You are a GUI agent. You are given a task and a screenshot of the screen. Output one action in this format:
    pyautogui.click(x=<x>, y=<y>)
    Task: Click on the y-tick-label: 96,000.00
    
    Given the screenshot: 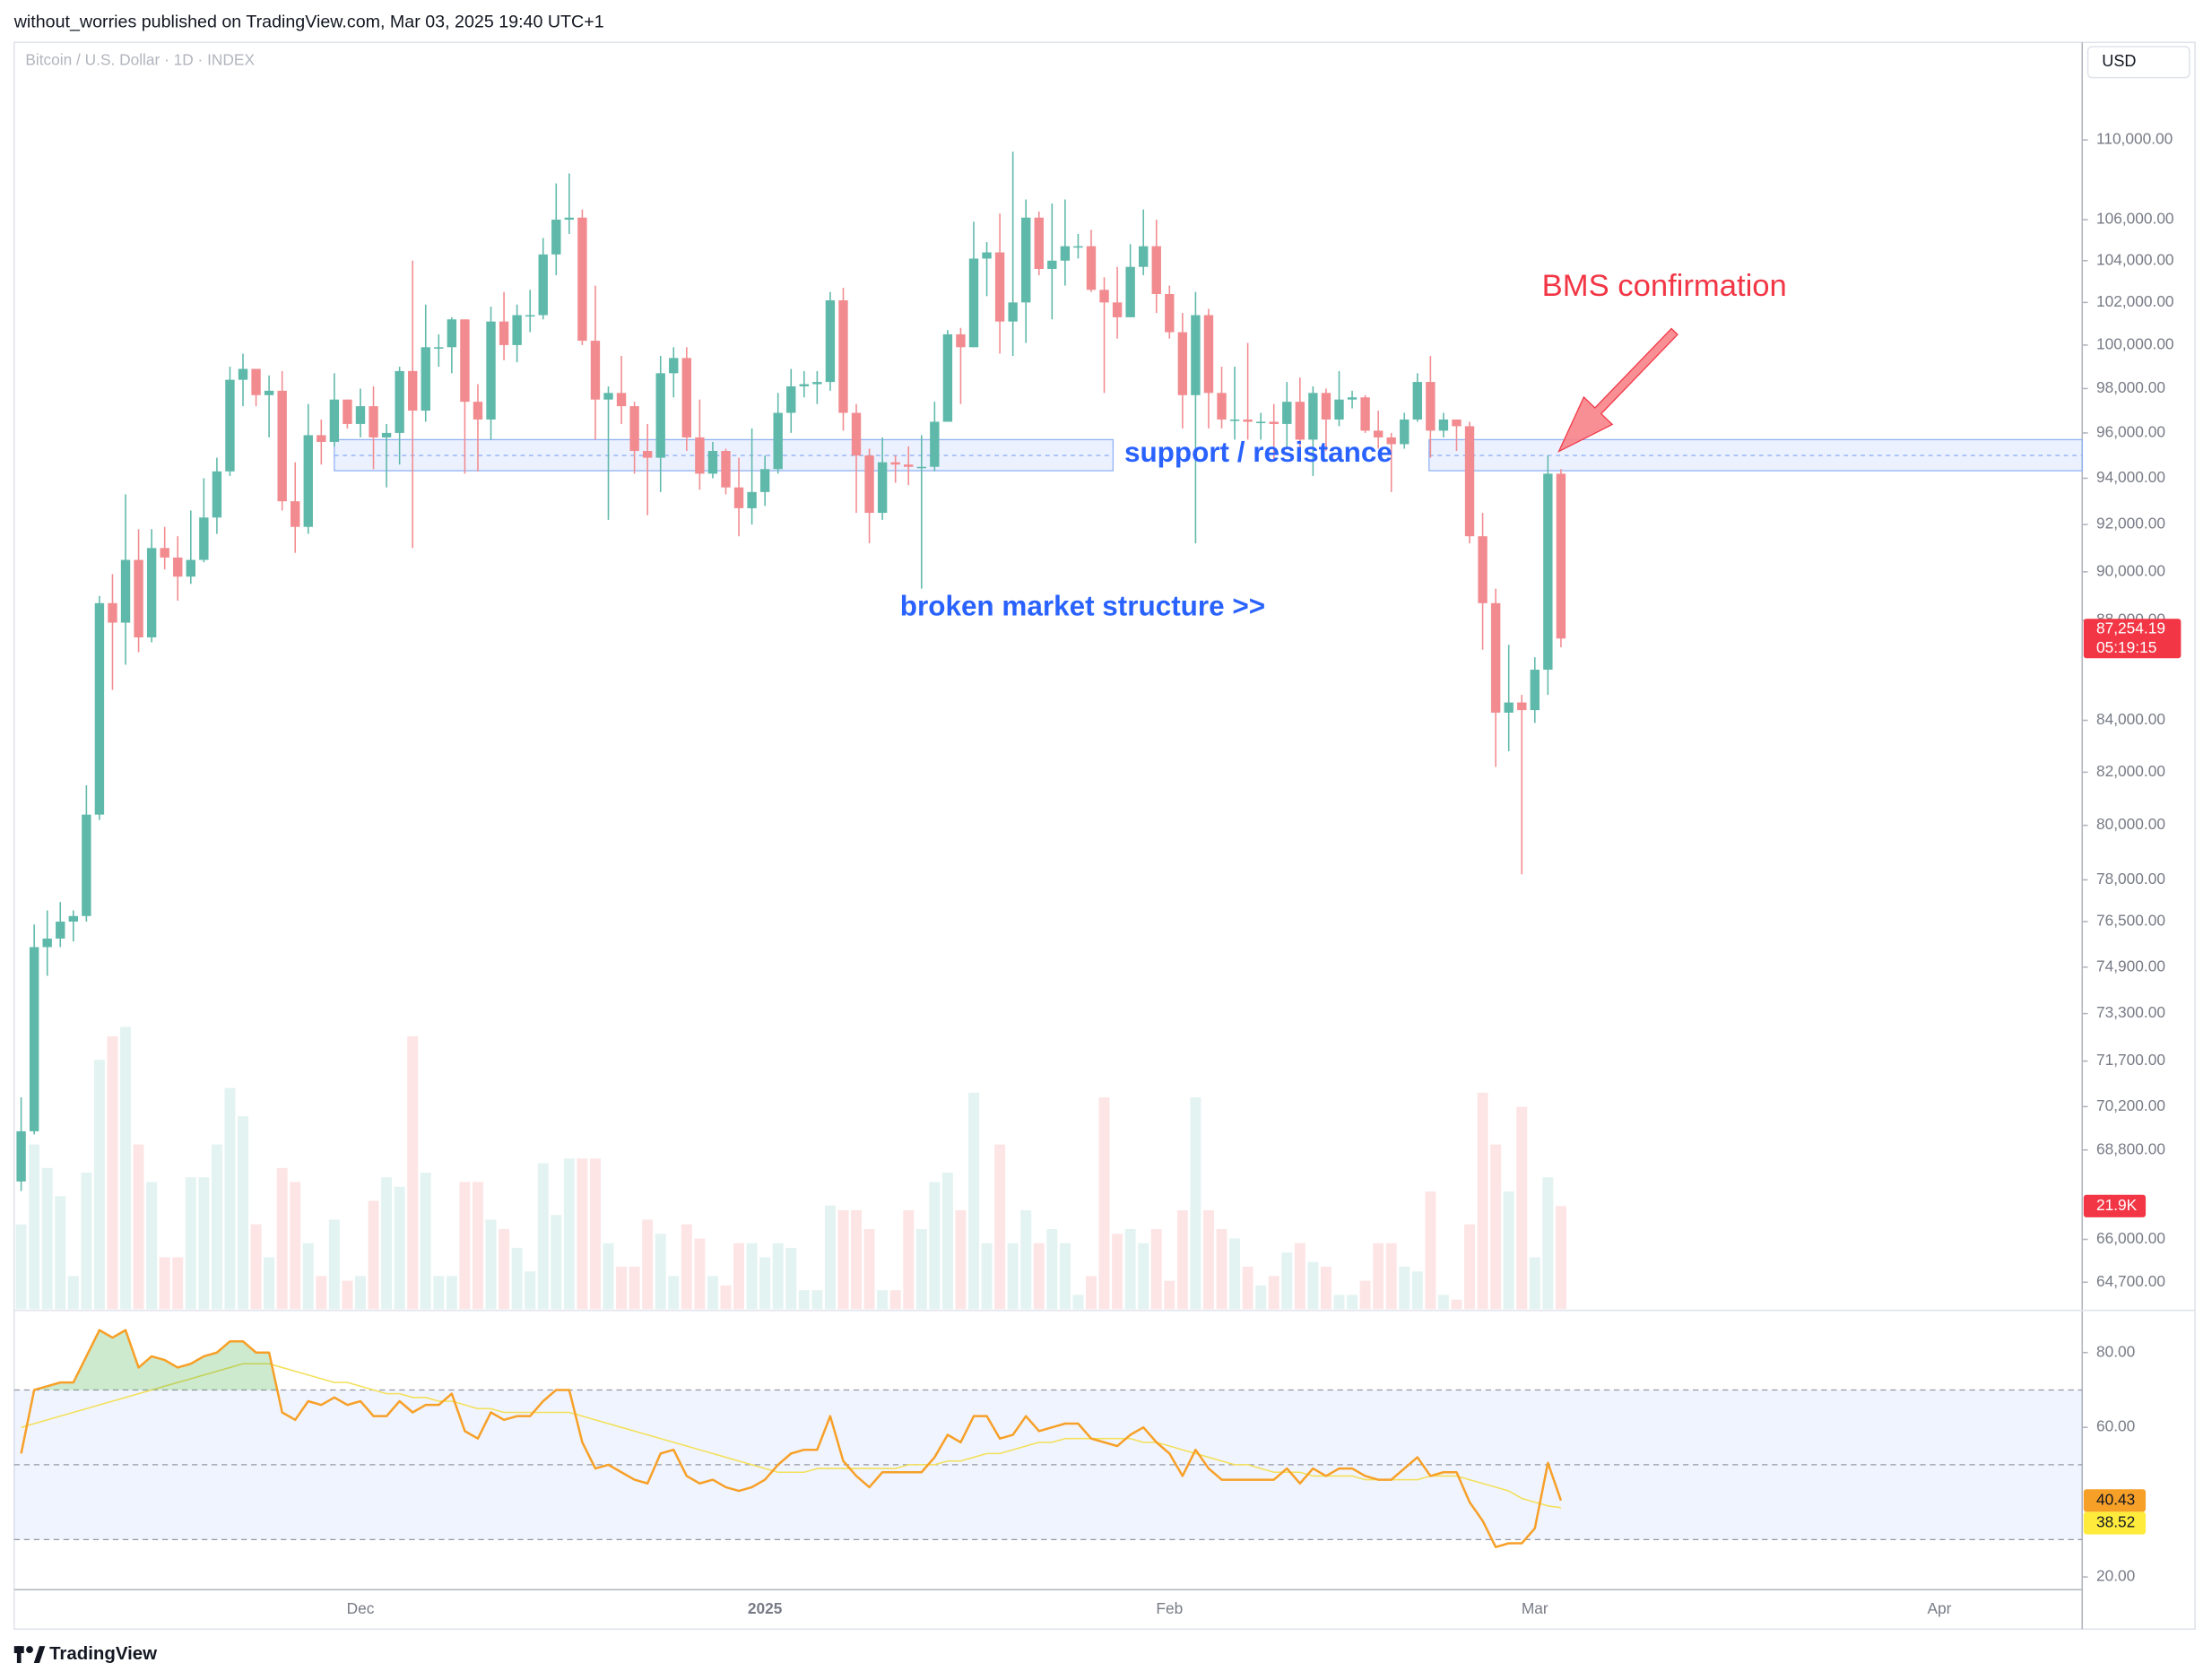 What is the action you would take?
    pyautogui.click(x=2130, y=431)
    